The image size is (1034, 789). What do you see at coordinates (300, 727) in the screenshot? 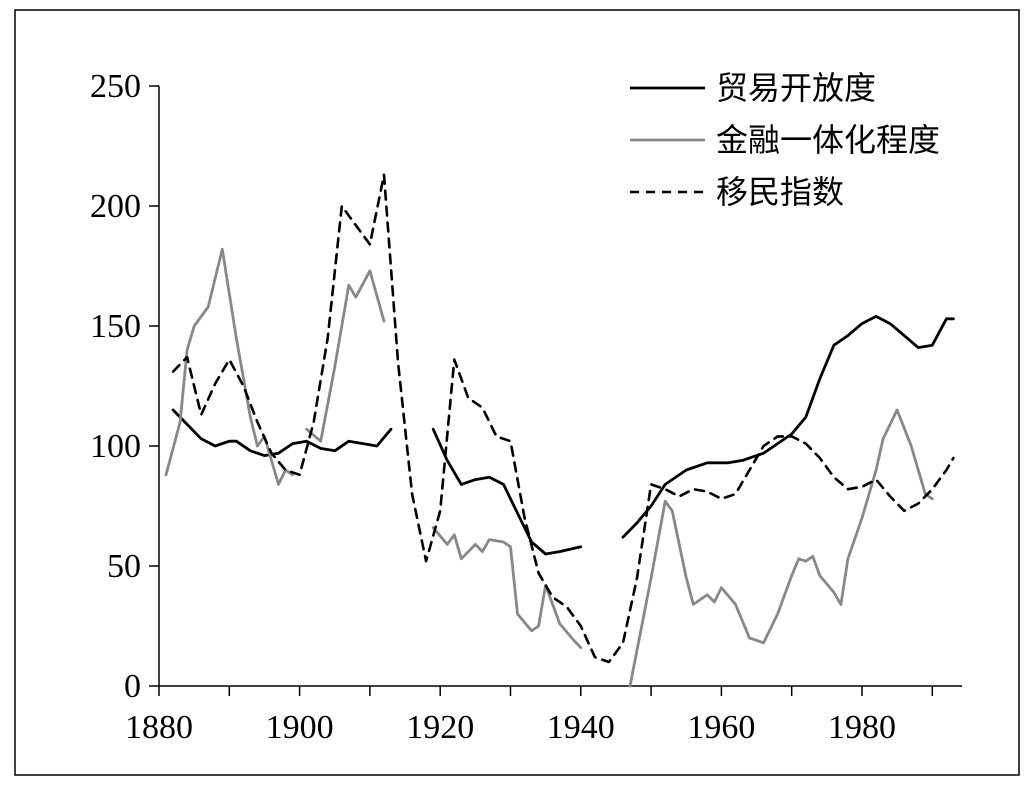
I see `x-tick-label: 1900` at bounding box center [300, 727].